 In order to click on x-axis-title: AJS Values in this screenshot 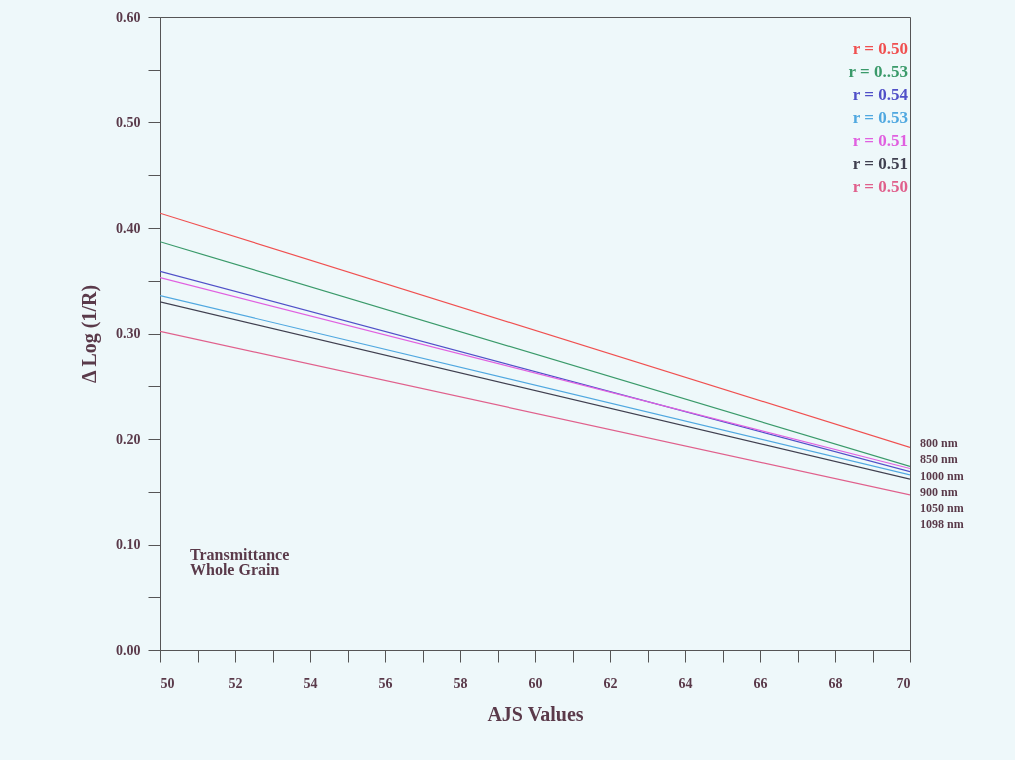, I will do `click(535, 713)`.